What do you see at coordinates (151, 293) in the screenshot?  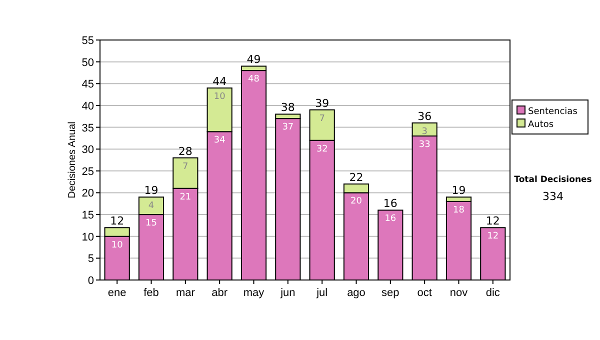 I see `x-tick-label: feb` at bounding box center [151, 293].